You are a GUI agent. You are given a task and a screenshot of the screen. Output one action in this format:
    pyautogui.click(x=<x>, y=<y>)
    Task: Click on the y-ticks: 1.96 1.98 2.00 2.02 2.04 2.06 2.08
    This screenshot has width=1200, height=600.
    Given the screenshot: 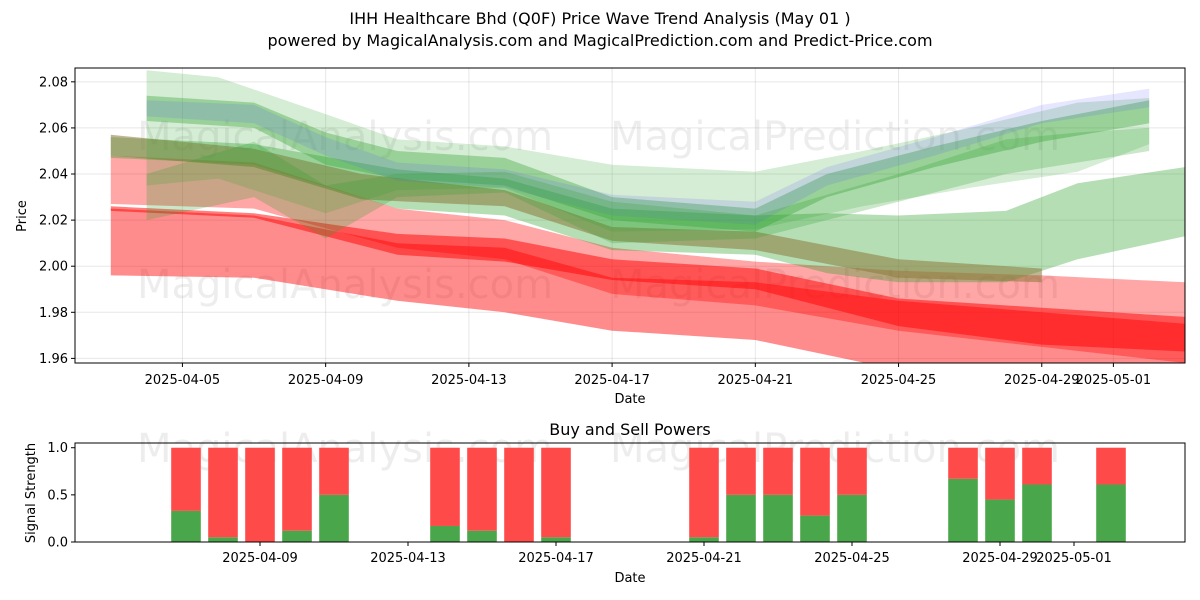 What is the action you would take?
    pyautogui.click(x=57, y=221)
    